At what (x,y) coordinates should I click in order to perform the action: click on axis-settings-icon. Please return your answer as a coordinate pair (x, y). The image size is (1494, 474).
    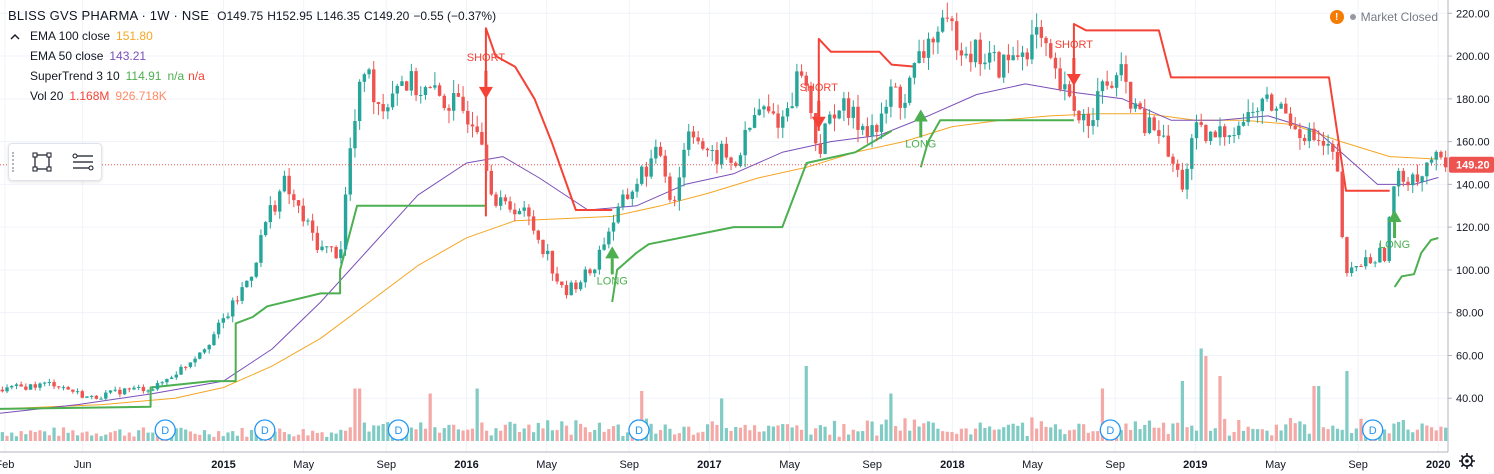
    Looking at the image, I should click on (1467, 461).